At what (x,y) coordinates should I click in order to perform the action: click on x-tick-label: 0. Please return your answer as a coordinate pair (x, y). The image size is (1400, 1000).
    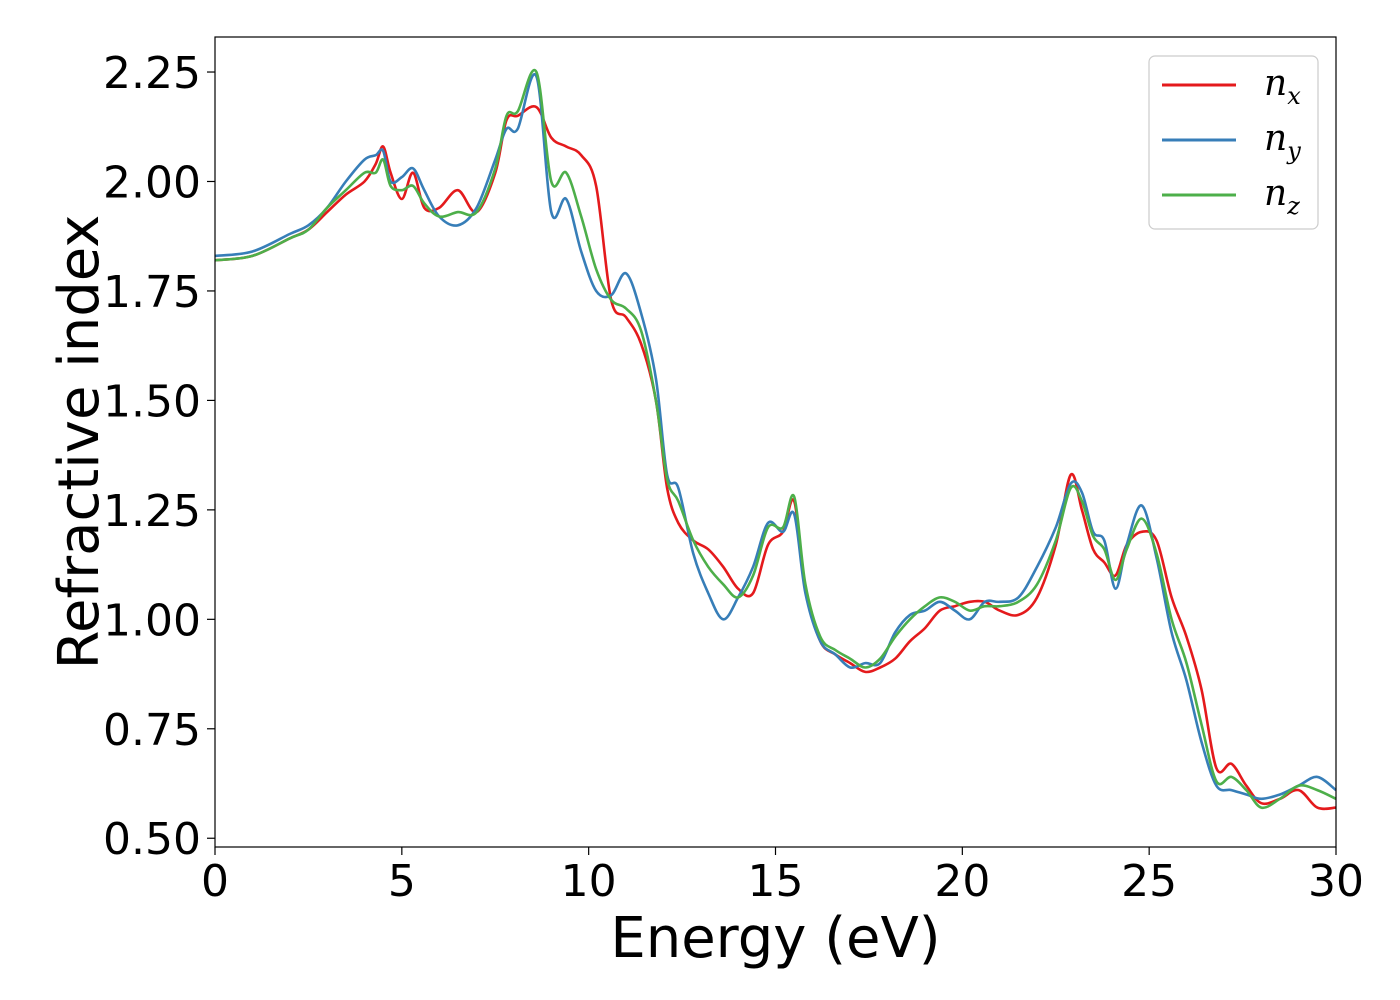
    Looking at the image, I should click on (215, 881).